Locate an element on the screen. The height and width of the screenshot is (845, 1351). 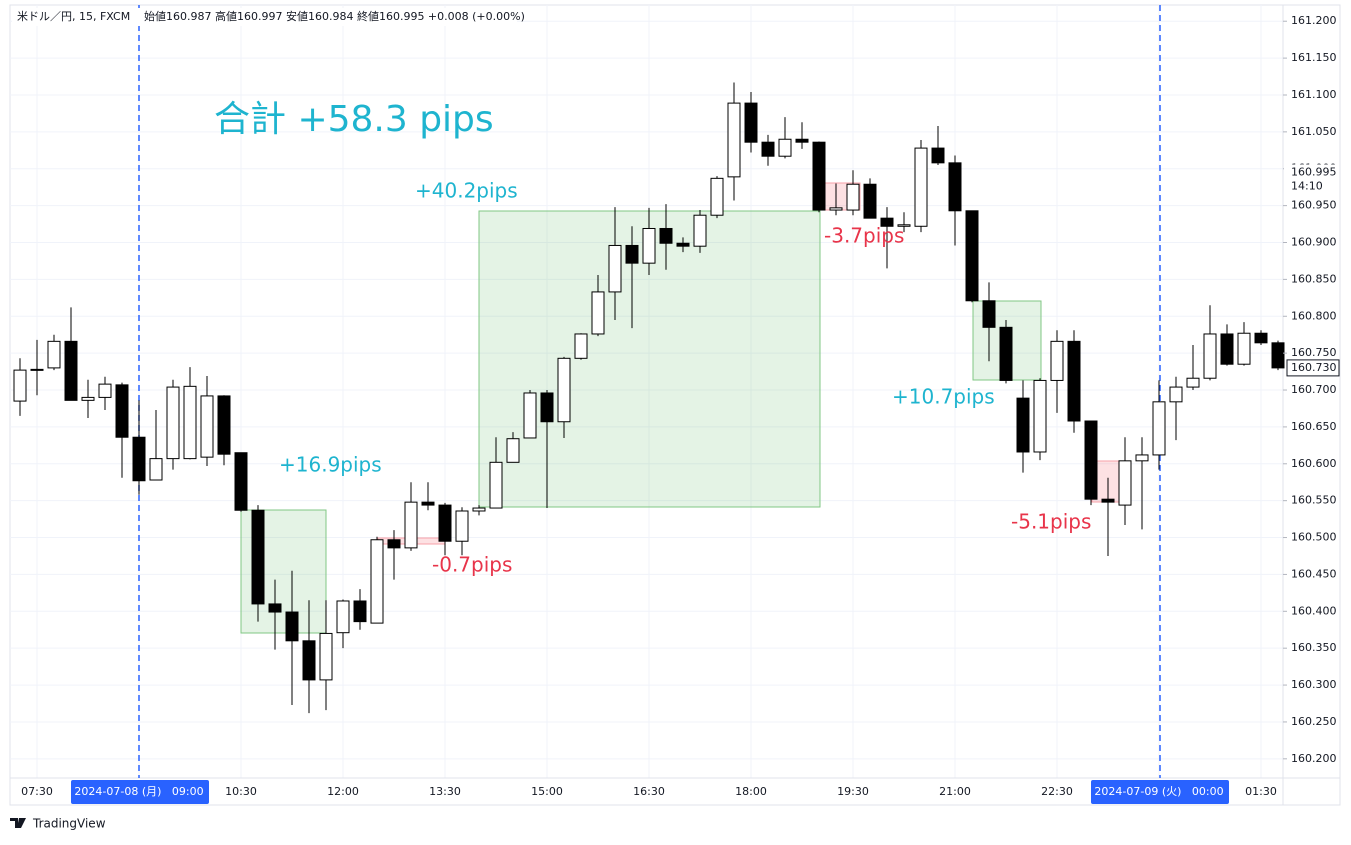
y-tick-label: 160.350 is located at coordinates (1314, 647).